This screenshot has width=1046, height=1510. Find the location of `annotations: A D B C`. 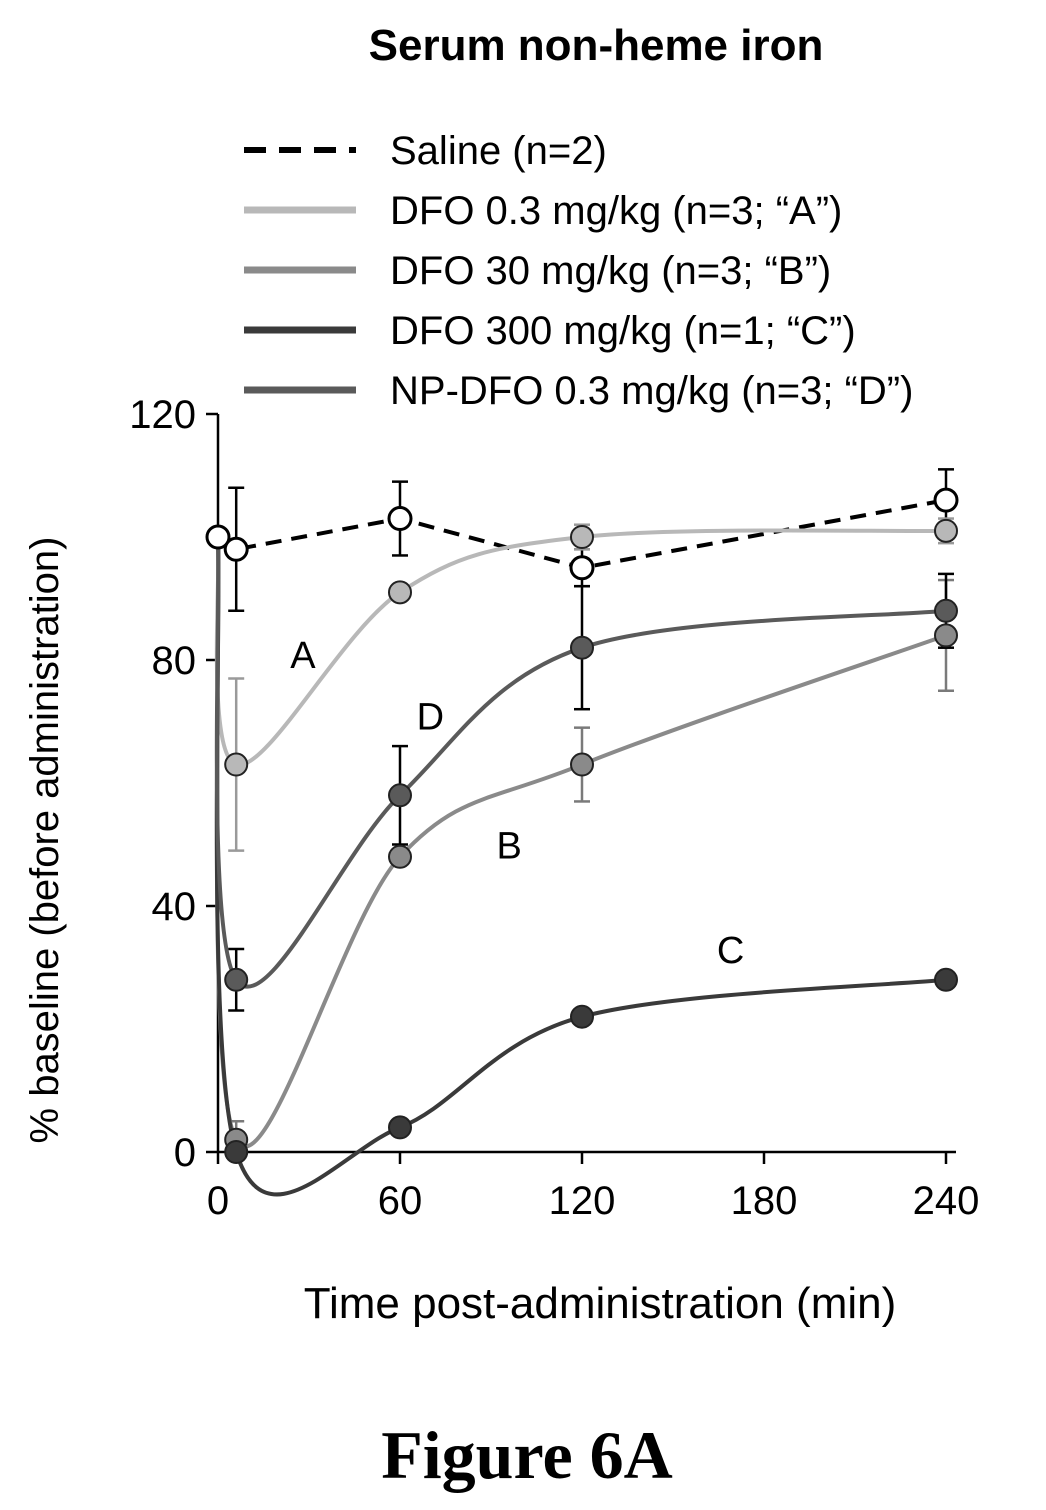

annotations: A D B C is located at coordinates (517, 803).